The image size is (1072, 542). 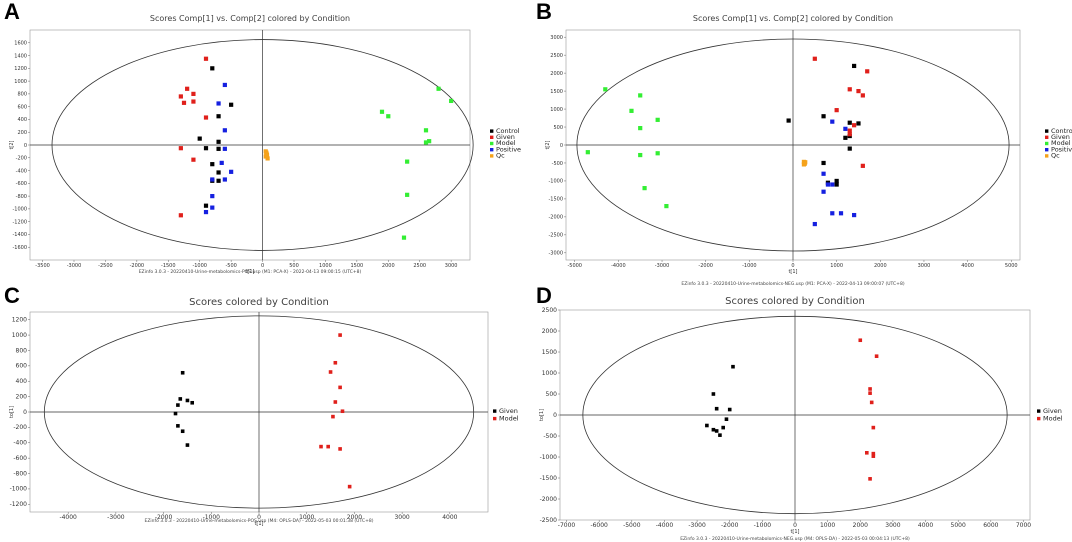 What do you see at coordinates (12, 12) in the screenshot?
I see `panel-label-a: A` at bounding box center [12, 12].